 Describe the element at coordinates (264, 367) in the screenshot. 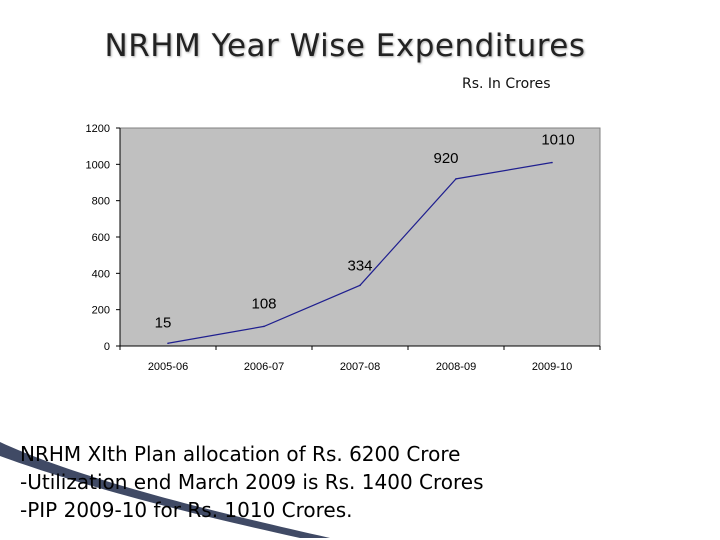

I see `x-tick-label: 2006-07` at that location.